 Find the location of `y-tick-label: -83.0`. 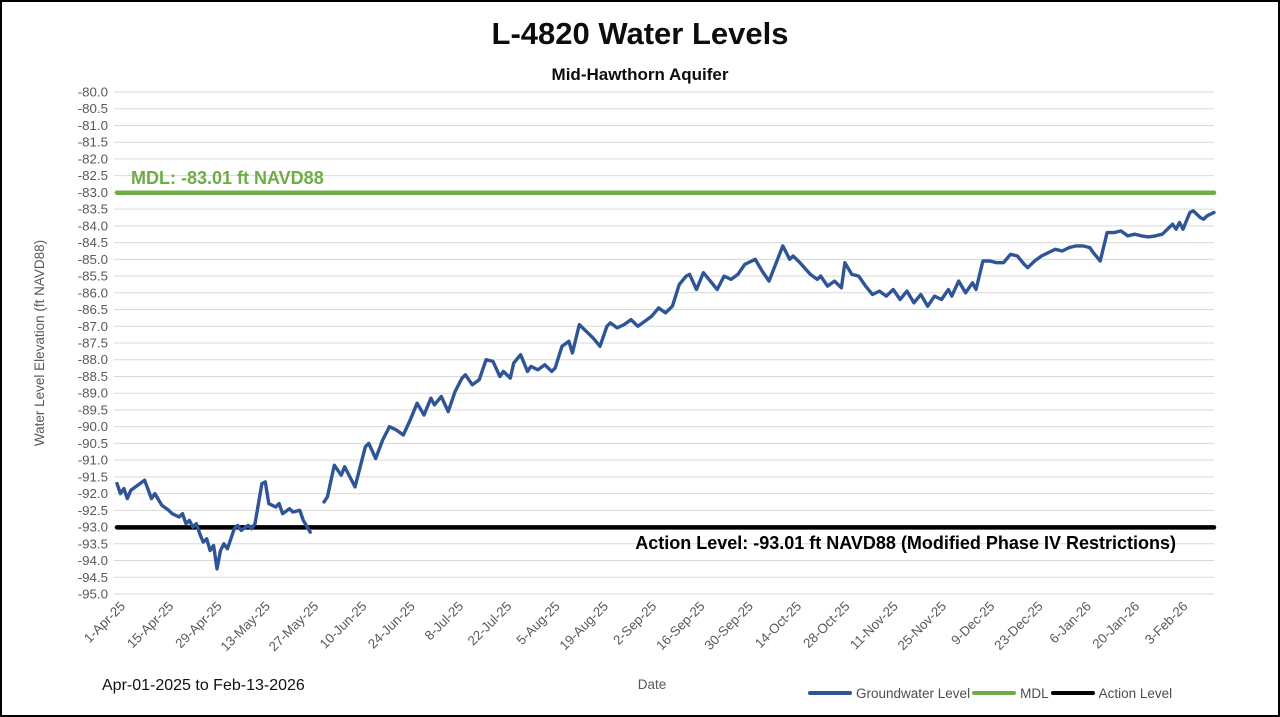

y-tick-label: -83.0 is located at coordinates (93, 192).